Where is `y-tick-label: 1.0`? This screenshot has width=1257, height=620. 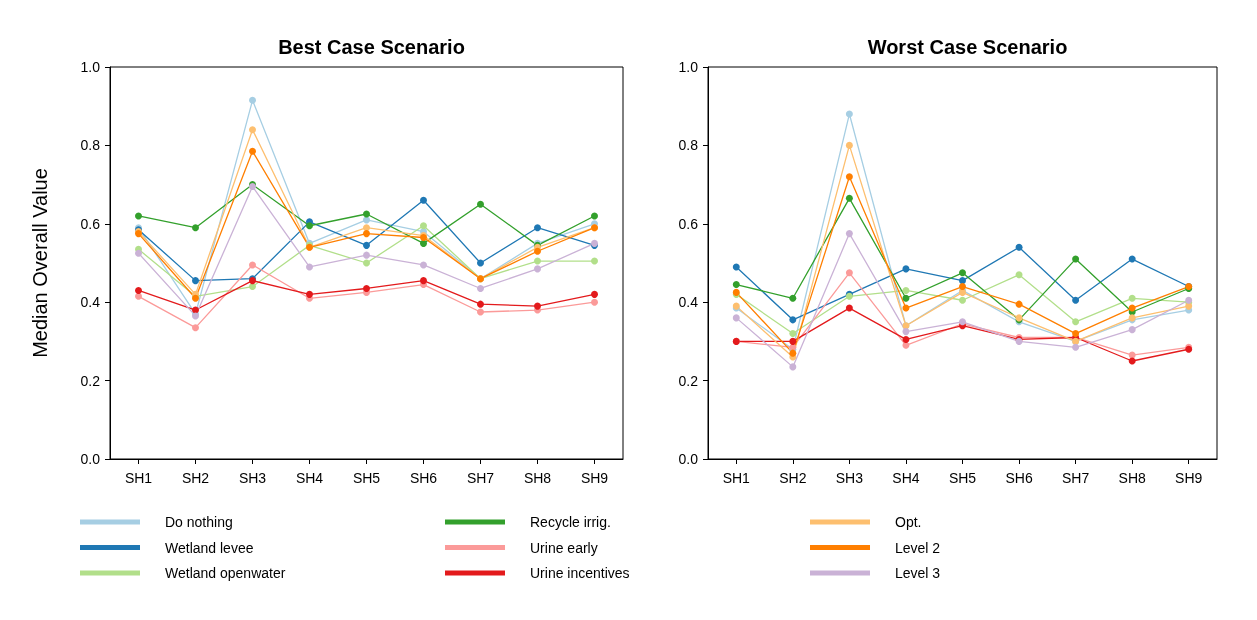 y-tick-label: 1.0 is located at coordinates (90, 67).